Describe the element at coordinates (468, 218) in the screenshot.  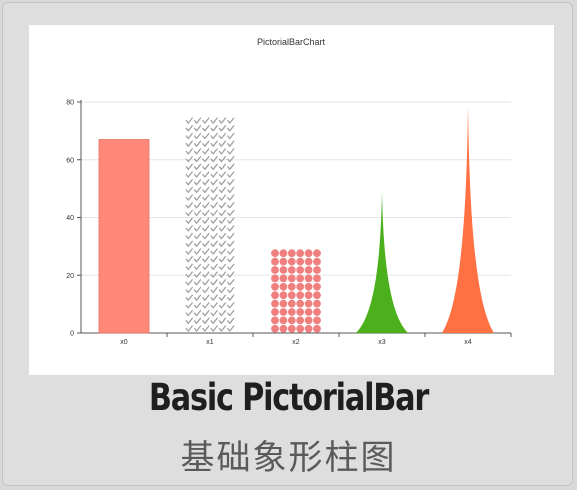
I see `bar-x4` at that location.